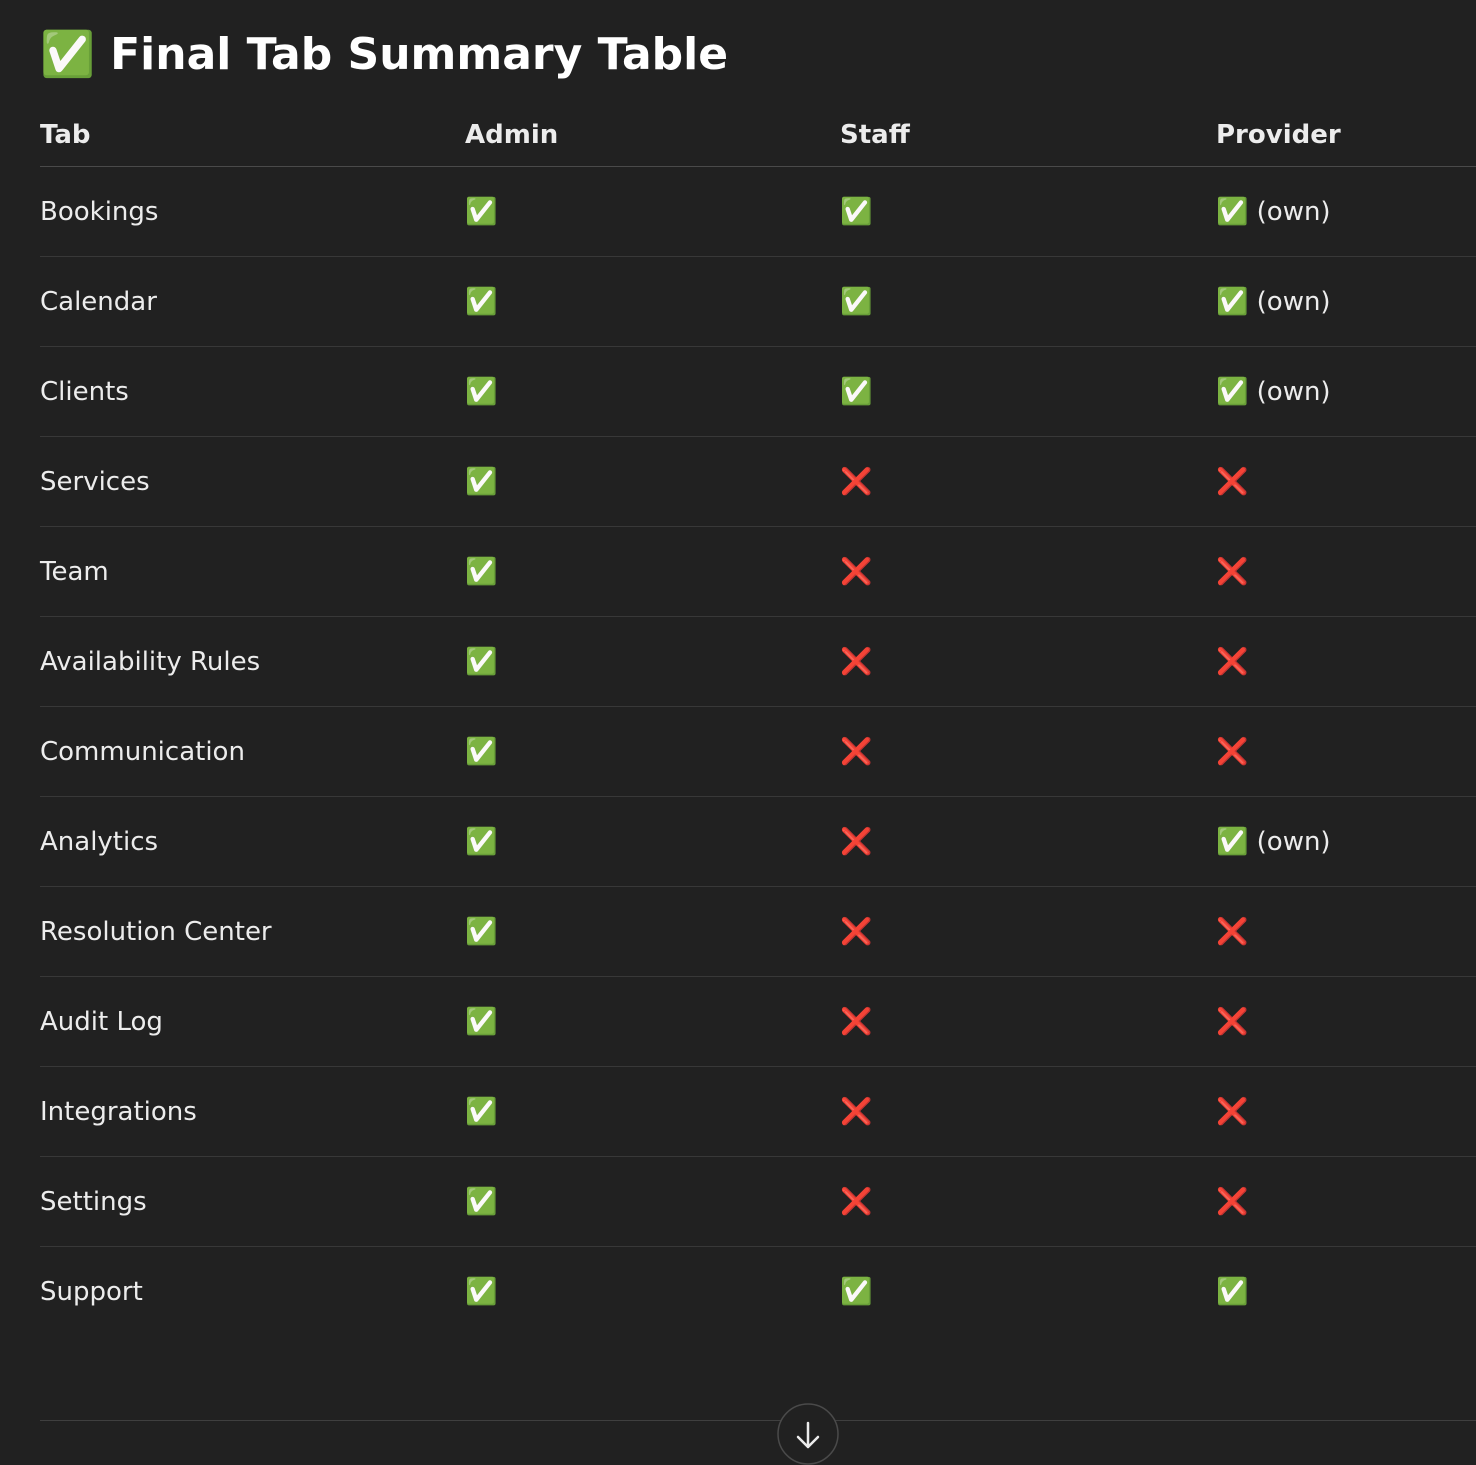 Image resolution: width=1476 pixels, height=1465 pixels. I want to click on table-row: Team ✅ ❌ ❌, so click(758, 571).